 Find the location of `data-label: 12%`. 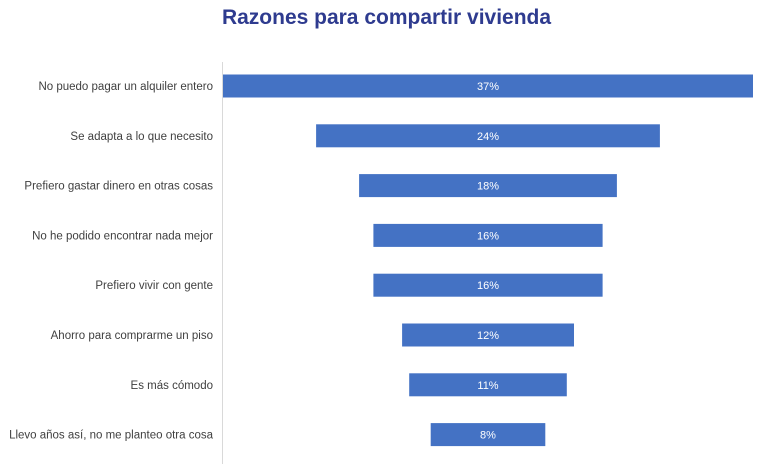

data-label: 12% is located at coordinates (488, 336).